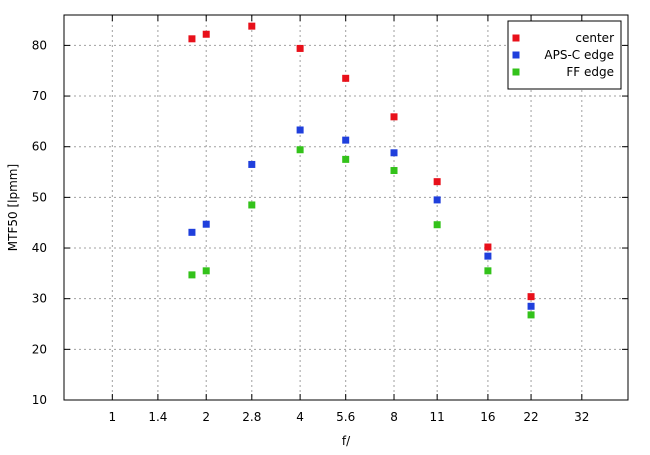  I want to click on legend-marker-ff-edge, so click(516, 72).